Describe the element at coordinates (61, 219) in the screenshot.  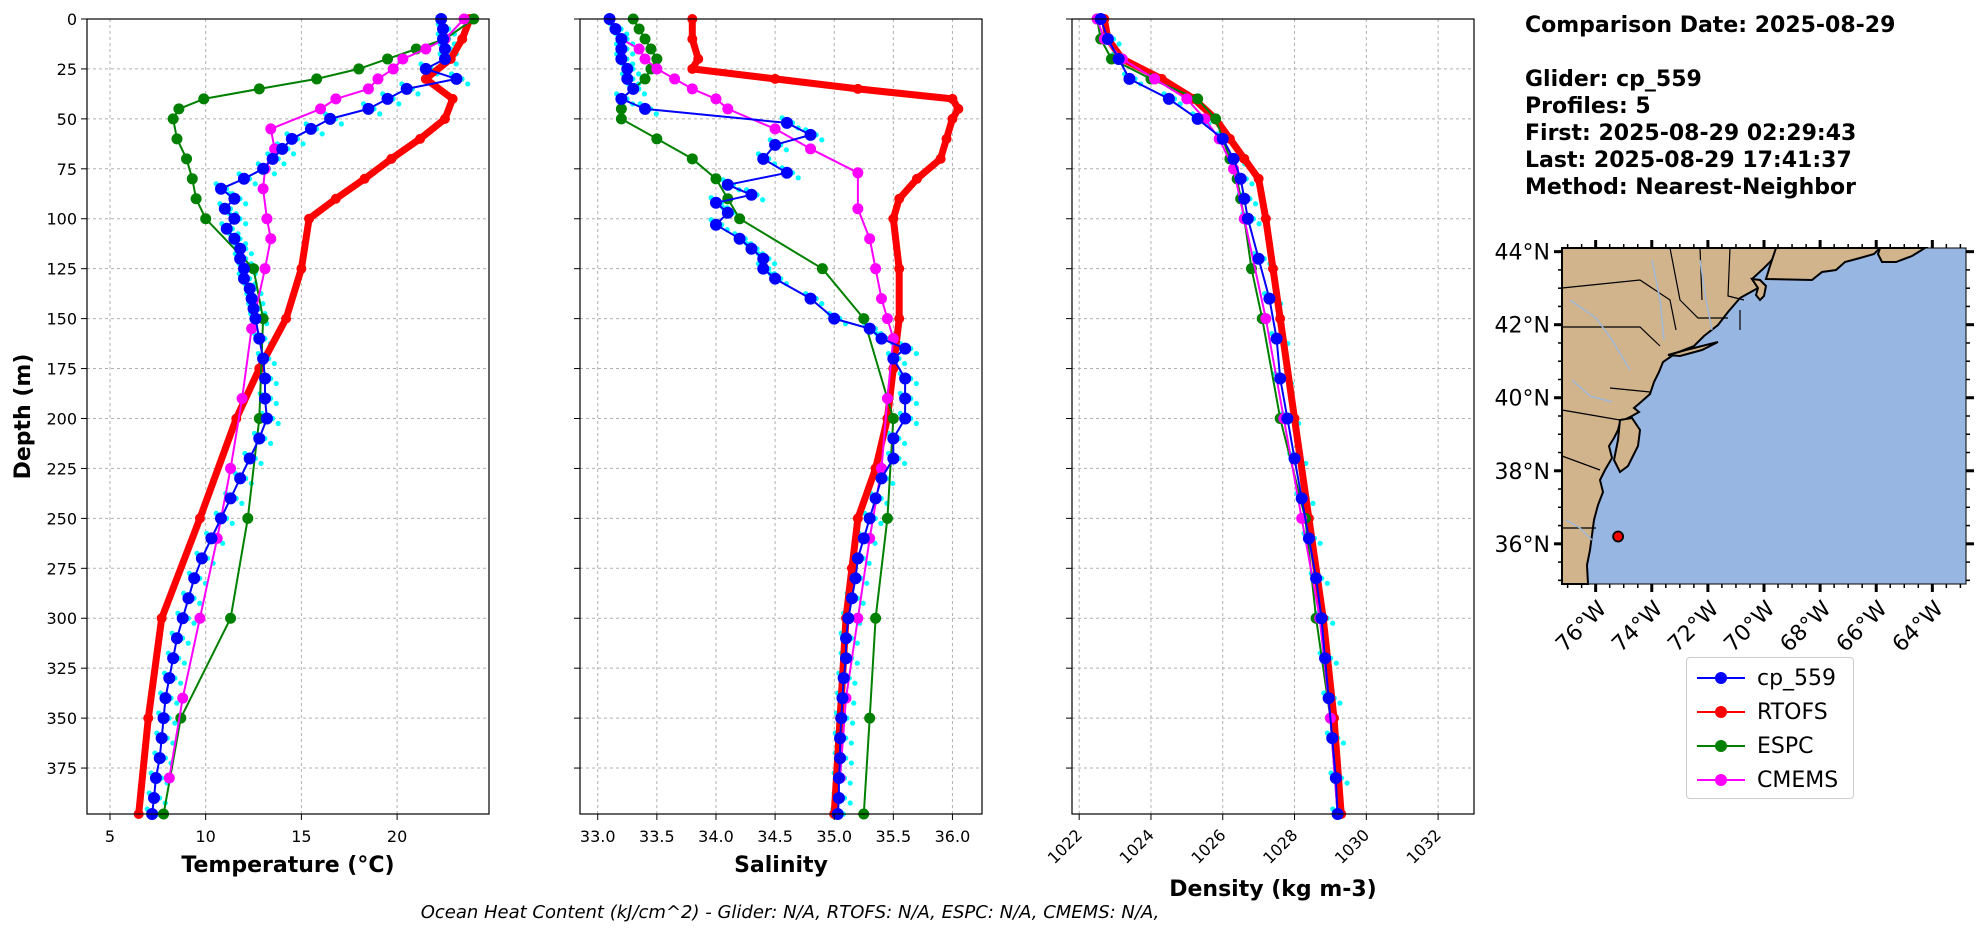
I see `y-tick-label: 100` at that location.